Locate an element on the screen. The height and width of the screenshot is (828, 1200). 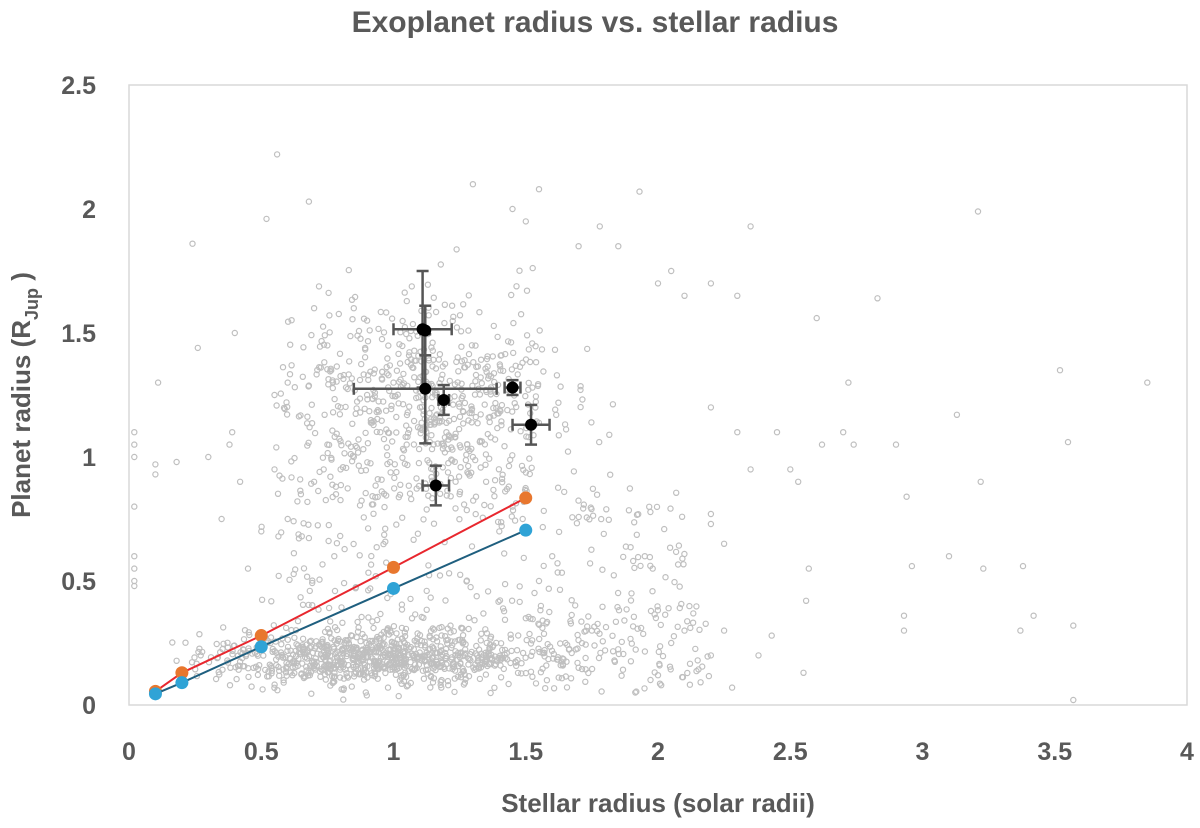
measured-planet-point is located at coordinates (425, 330).